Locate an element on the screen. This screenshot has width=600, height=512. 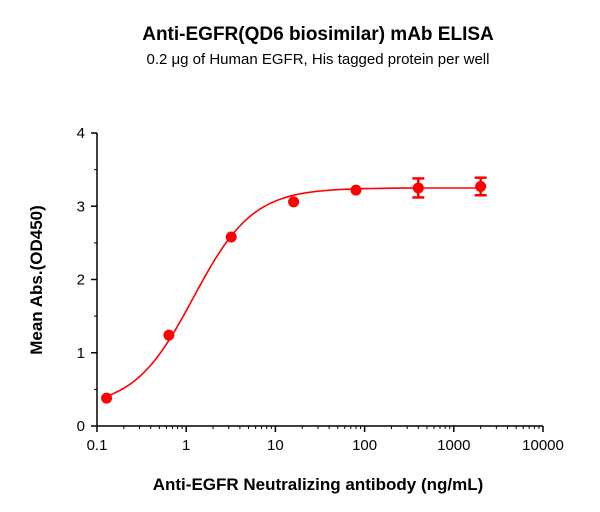
y-tick-label: 4 is located at coordinates (81, 133).